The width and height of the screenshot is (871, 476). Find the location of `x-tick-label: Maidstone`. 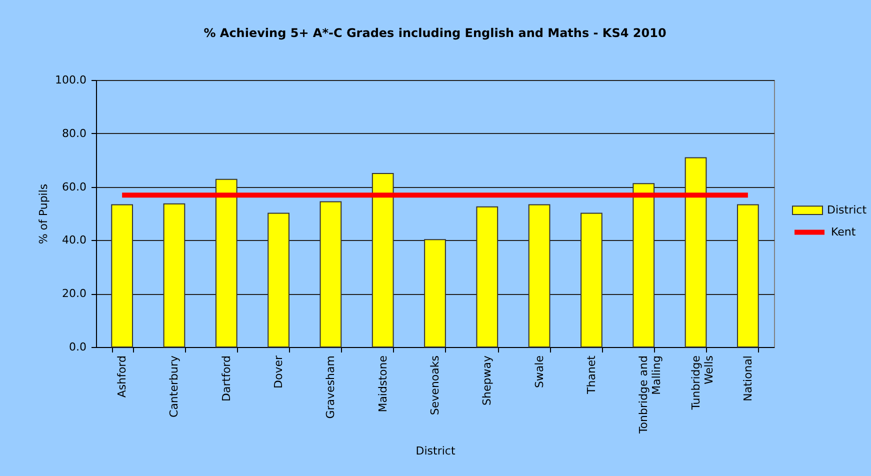

x-tick-label: Maidstone is located at coordinates (383, 383).